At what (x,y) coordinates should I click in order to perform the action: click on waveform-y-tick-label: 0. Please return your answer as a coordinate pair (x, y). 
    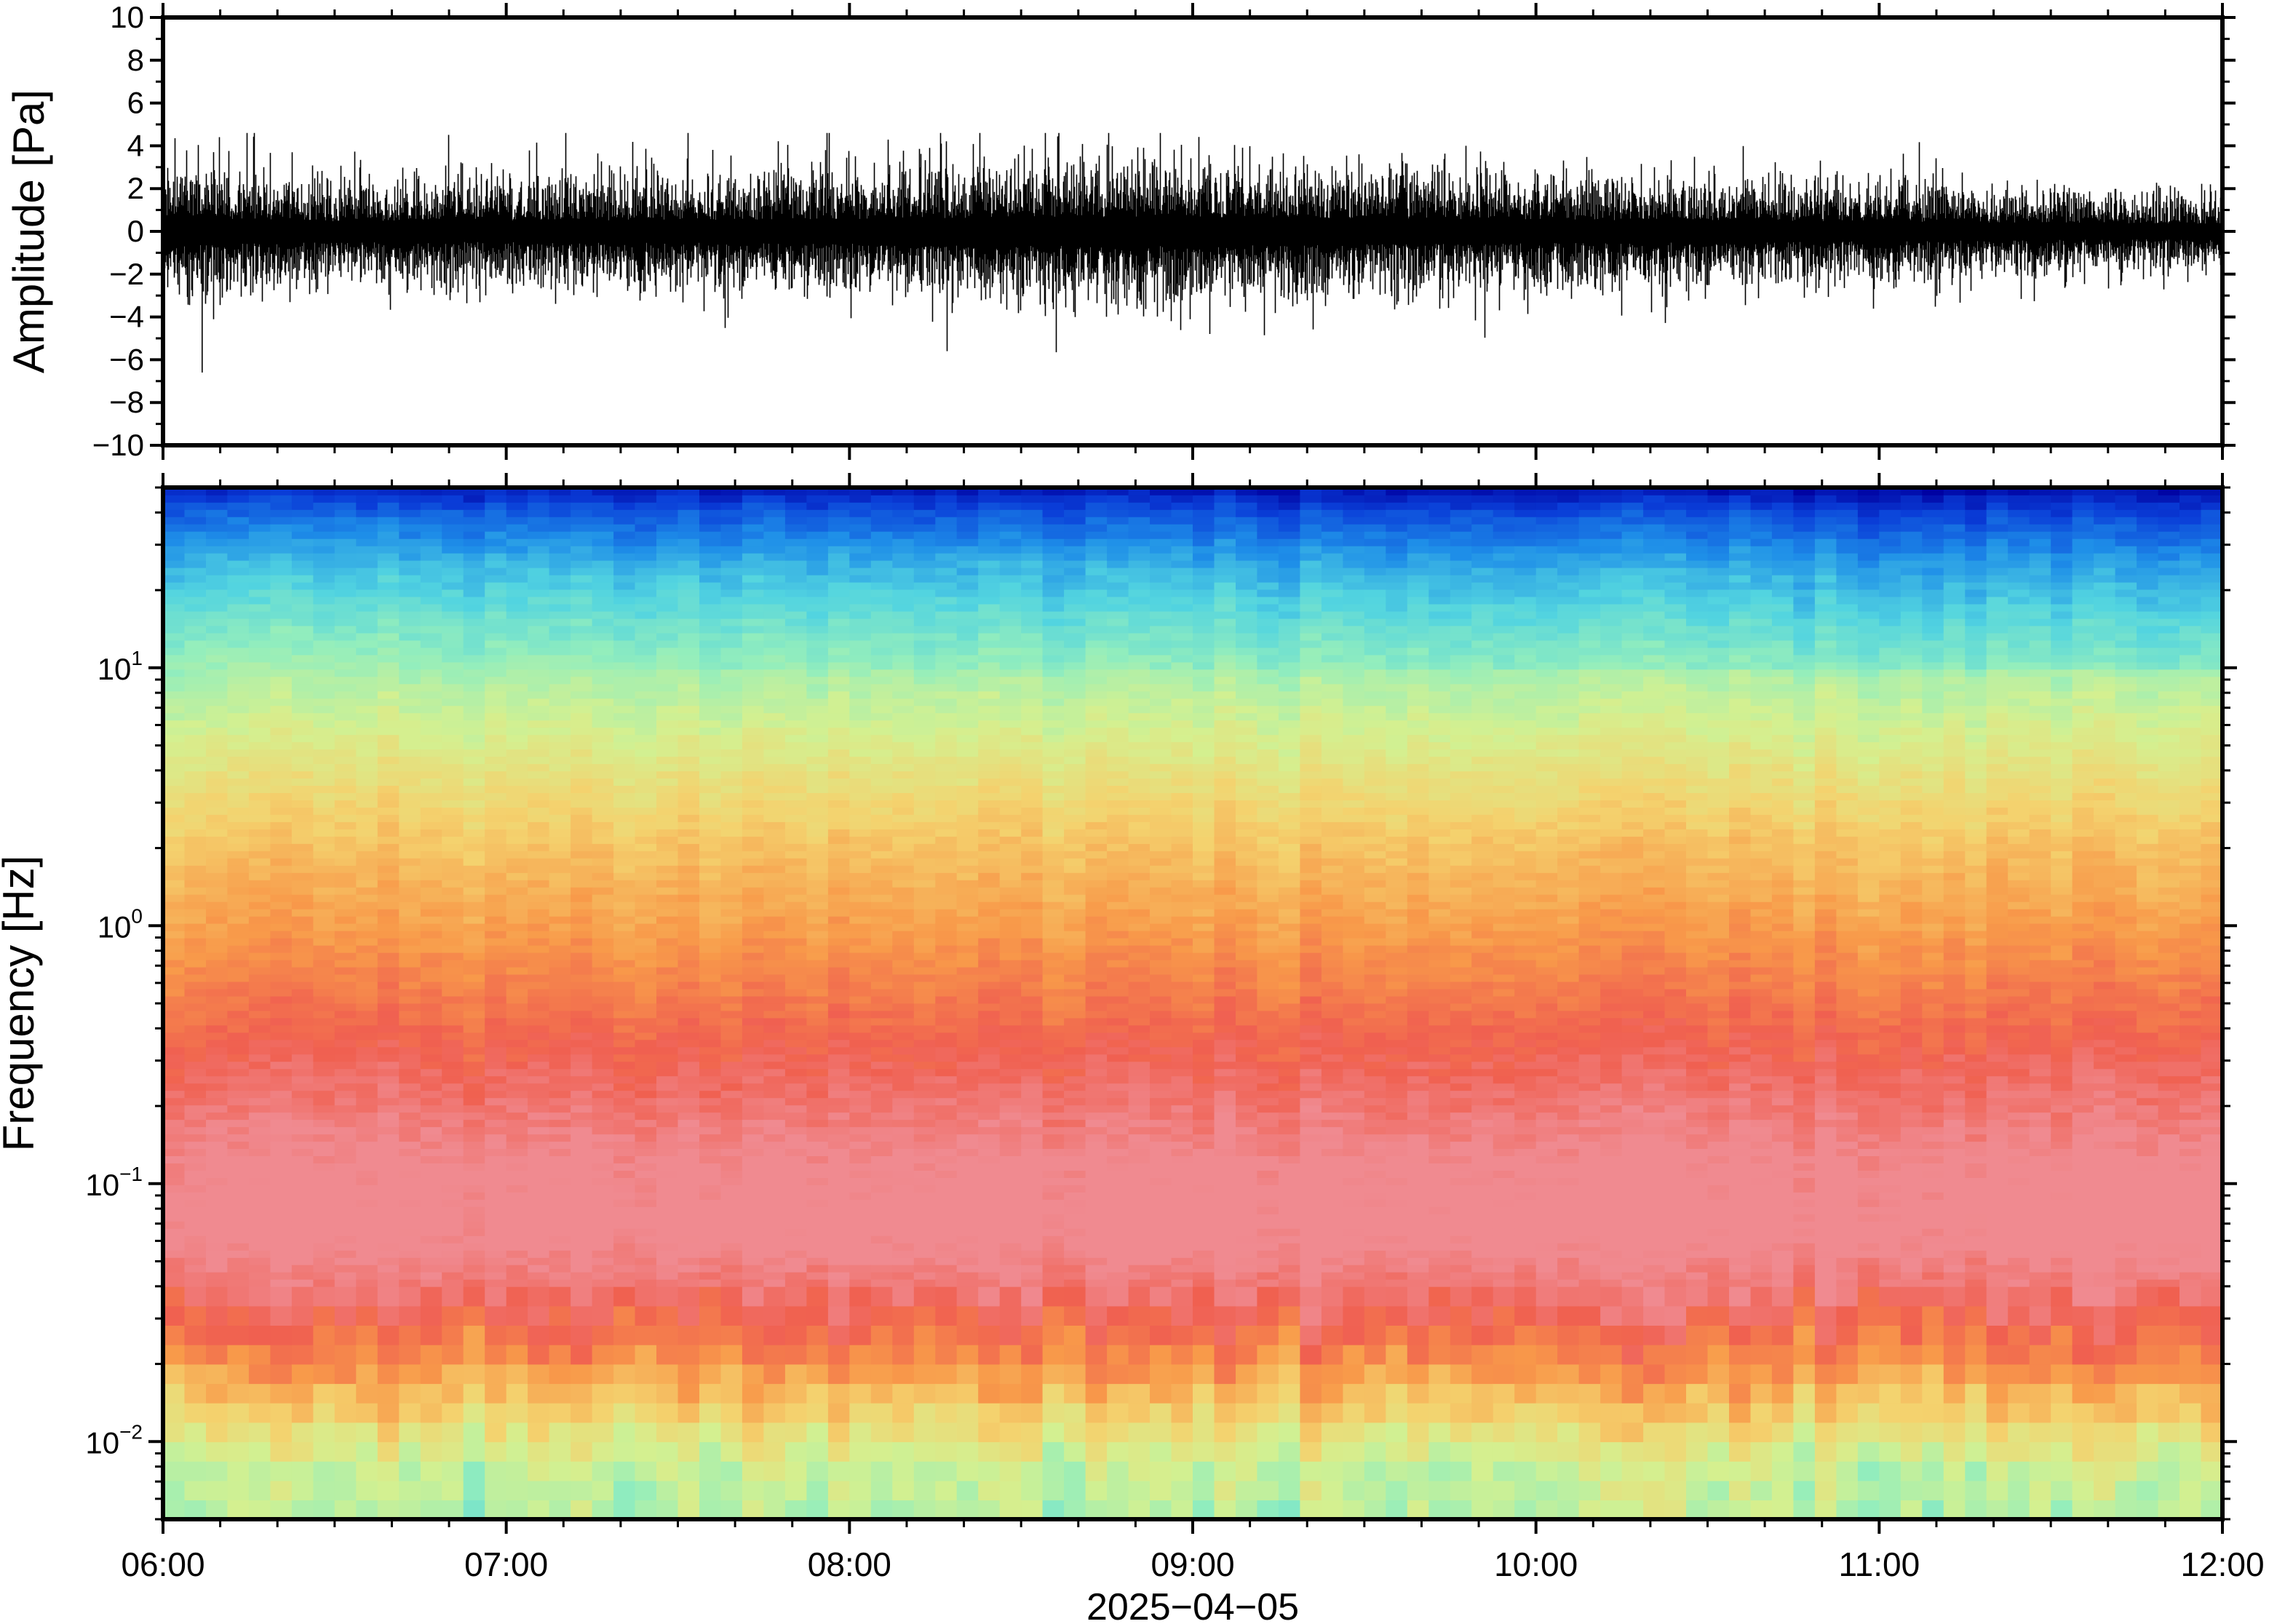
    Looking at the image, I should click on (135, 231).